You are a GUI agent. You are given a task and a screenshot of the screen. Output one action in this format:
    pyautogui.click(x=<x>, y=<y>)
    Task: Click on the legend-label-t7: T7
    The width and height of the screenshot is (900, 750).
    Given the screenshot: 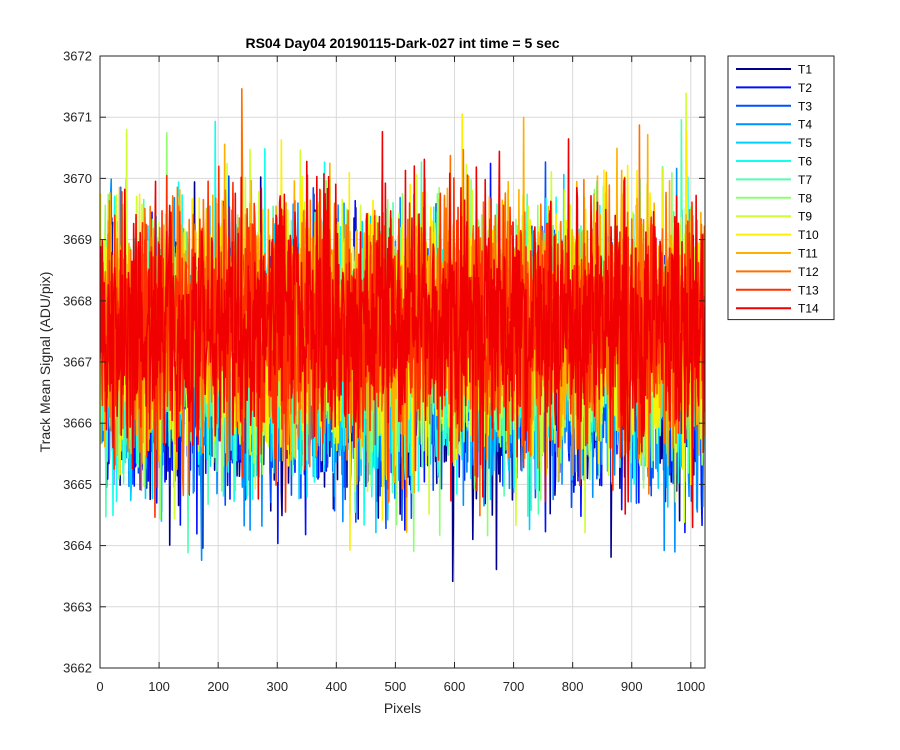 What is the action you would take?
    pyautogui.click(x=805, y=180)
    